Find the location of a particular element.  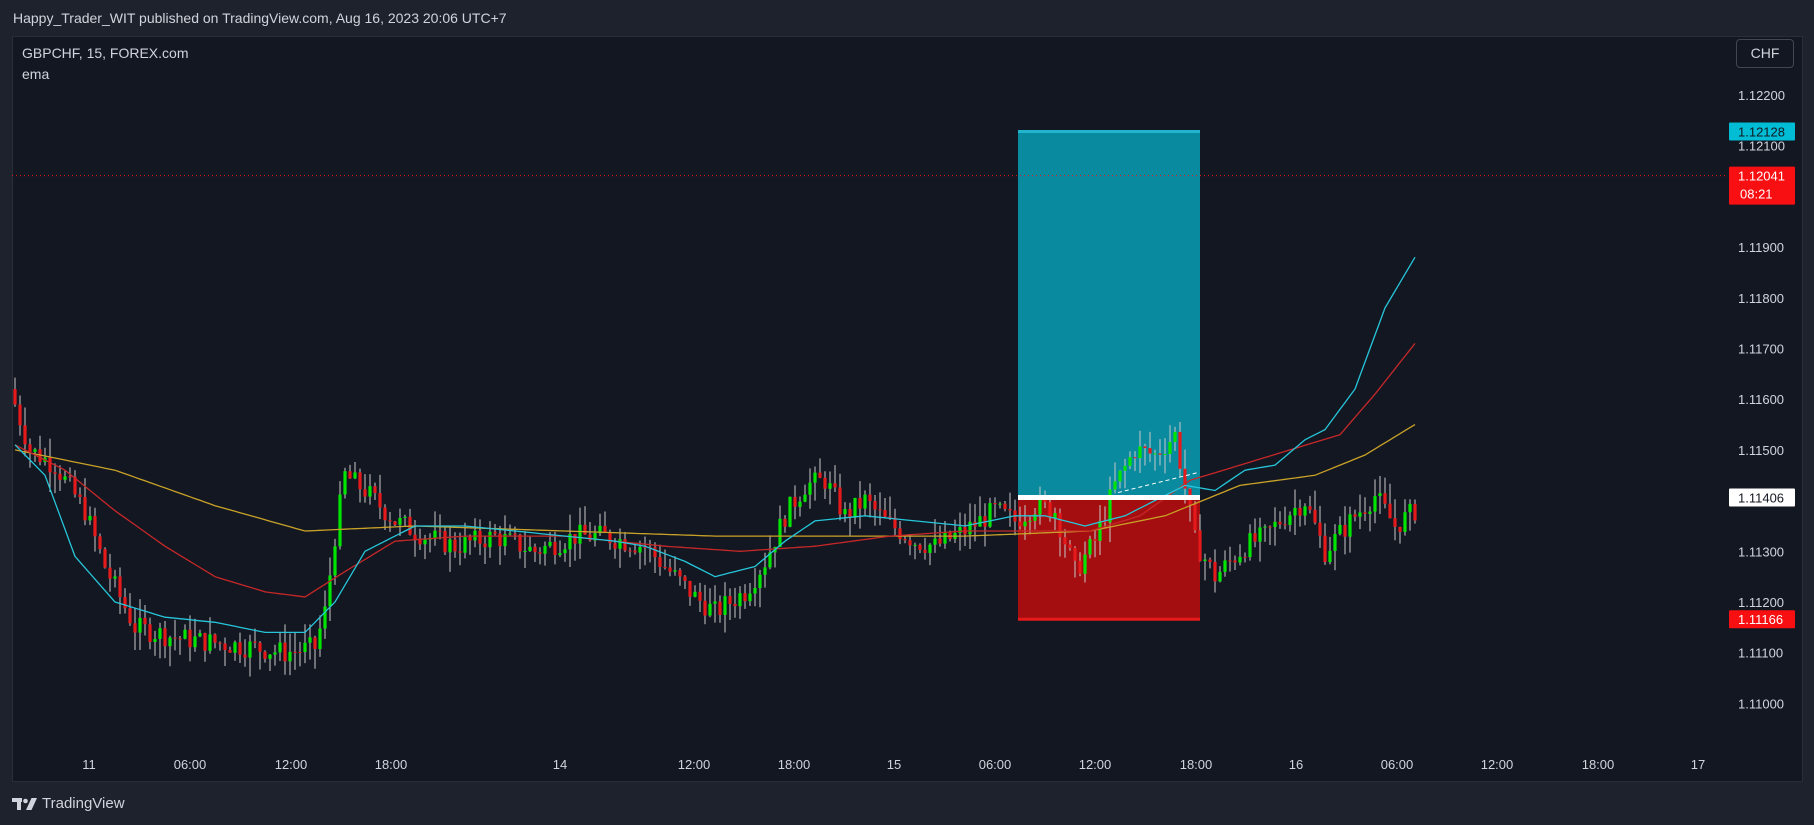

price-label-text: 1.11406 is located at coordinates (1761, 498).